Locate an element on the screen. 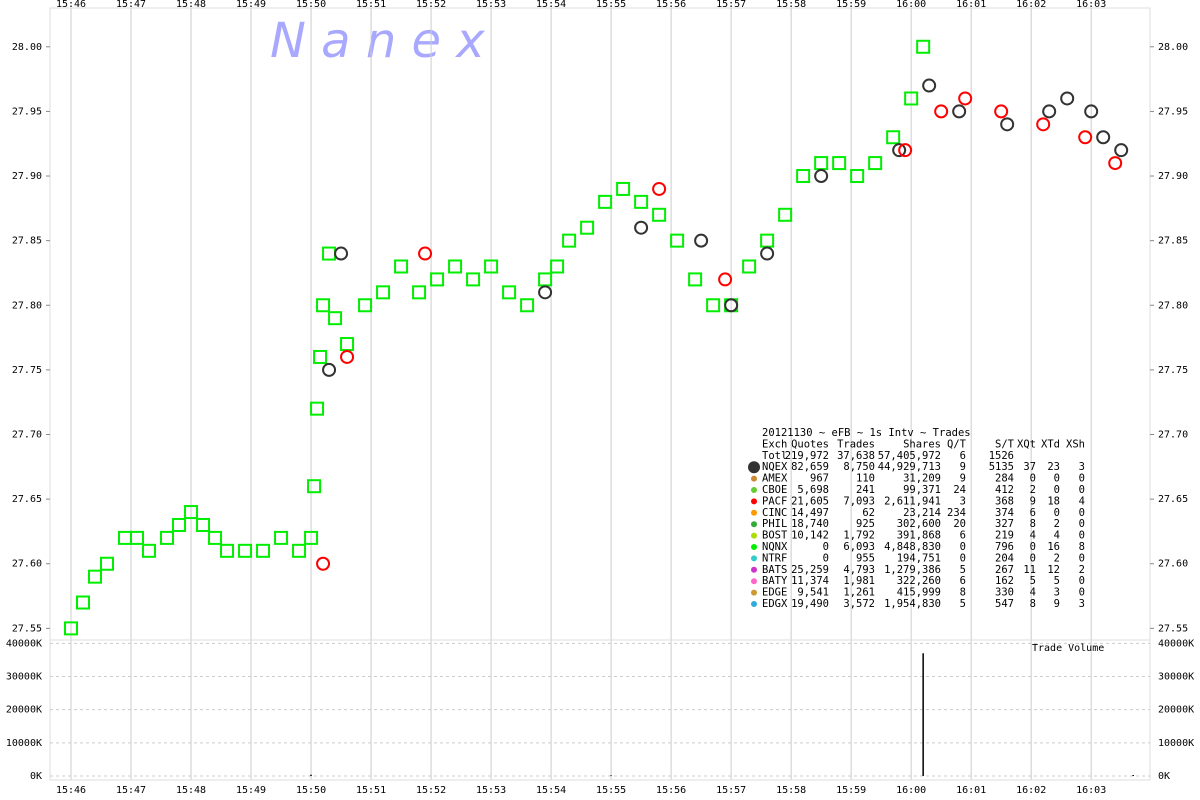 The height and width of the screenshot is (800, 1200). table-cell: 3,572 is located at coordinates (859, 604).